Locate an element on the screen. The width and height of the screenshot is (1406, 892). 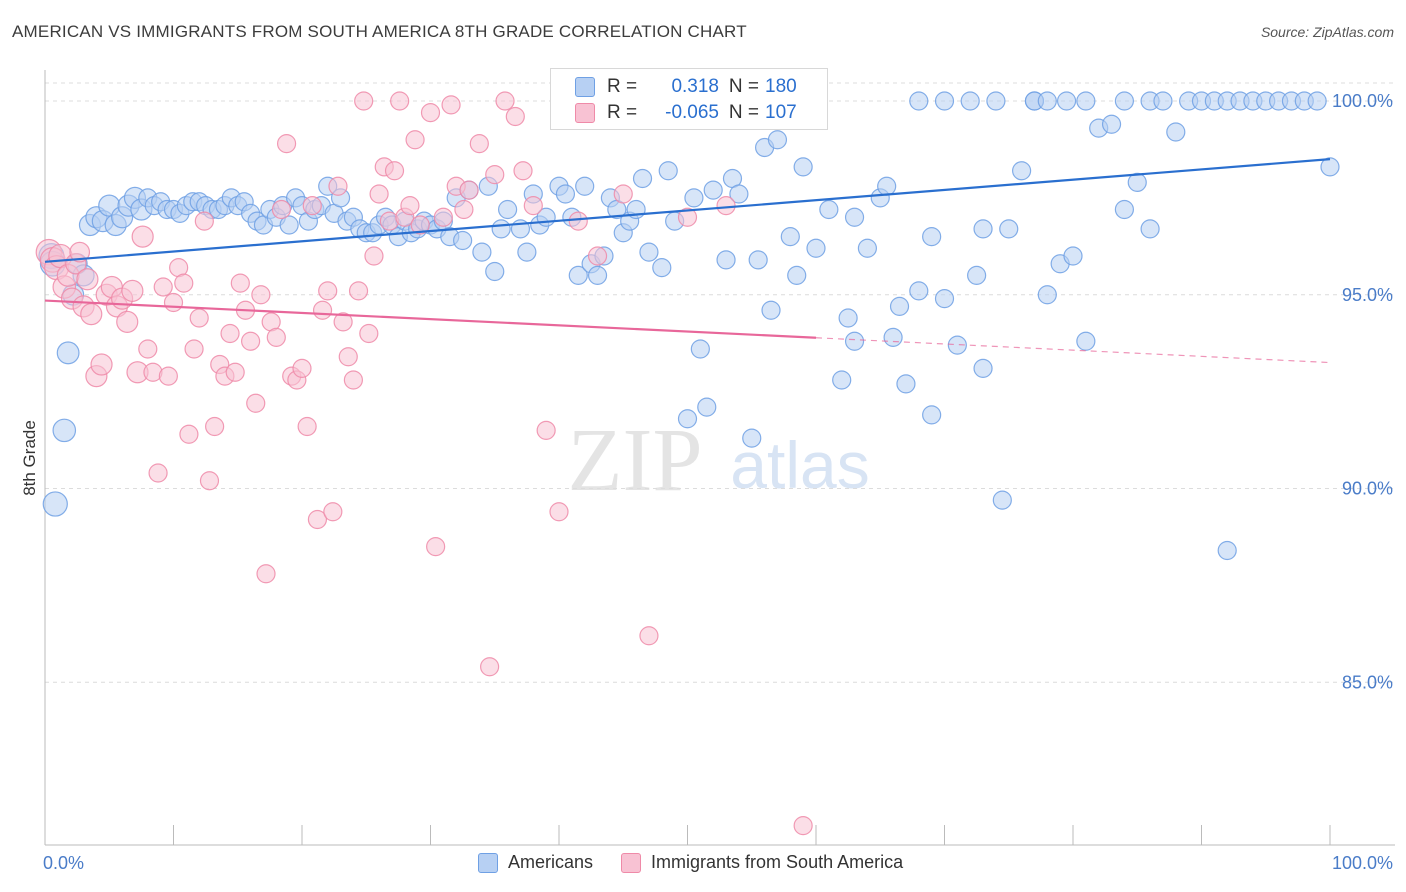
legend-item-americans: Americans is located at coordinates (535, 862).